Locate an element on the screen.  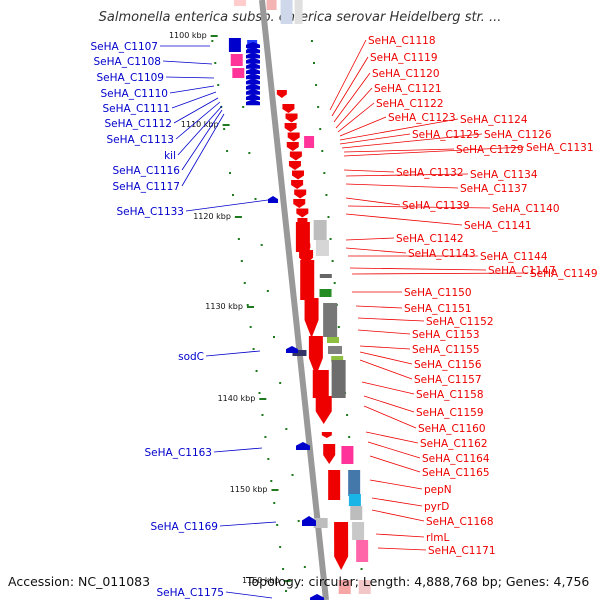
gene-label: SeHA_C1156 is located at coordinates (448, 365).